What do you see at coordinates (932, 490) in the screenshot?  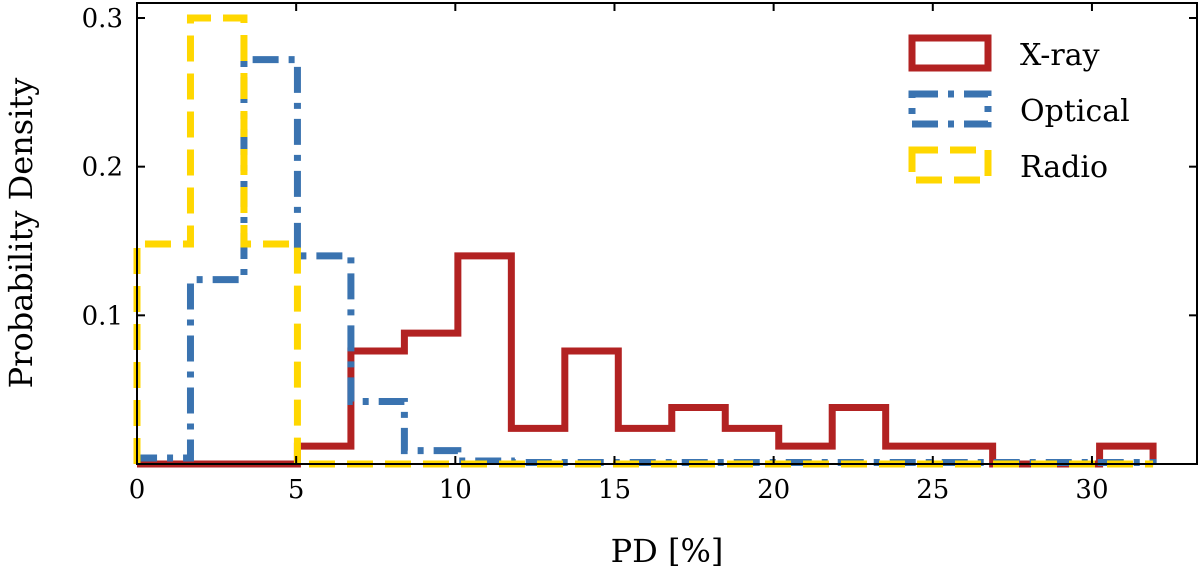 I see `x-tick-label: 25` at bounding box center [932, 490].